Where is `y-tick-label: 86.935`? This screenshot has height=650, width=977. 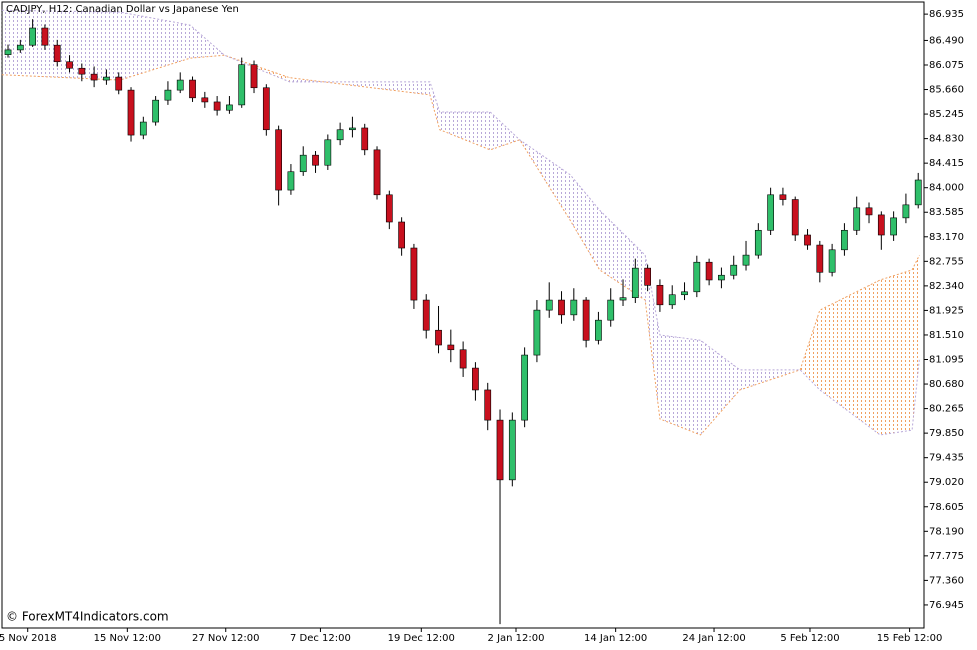
y-tick-label: 86.935 is located at coordinates (946, 14).